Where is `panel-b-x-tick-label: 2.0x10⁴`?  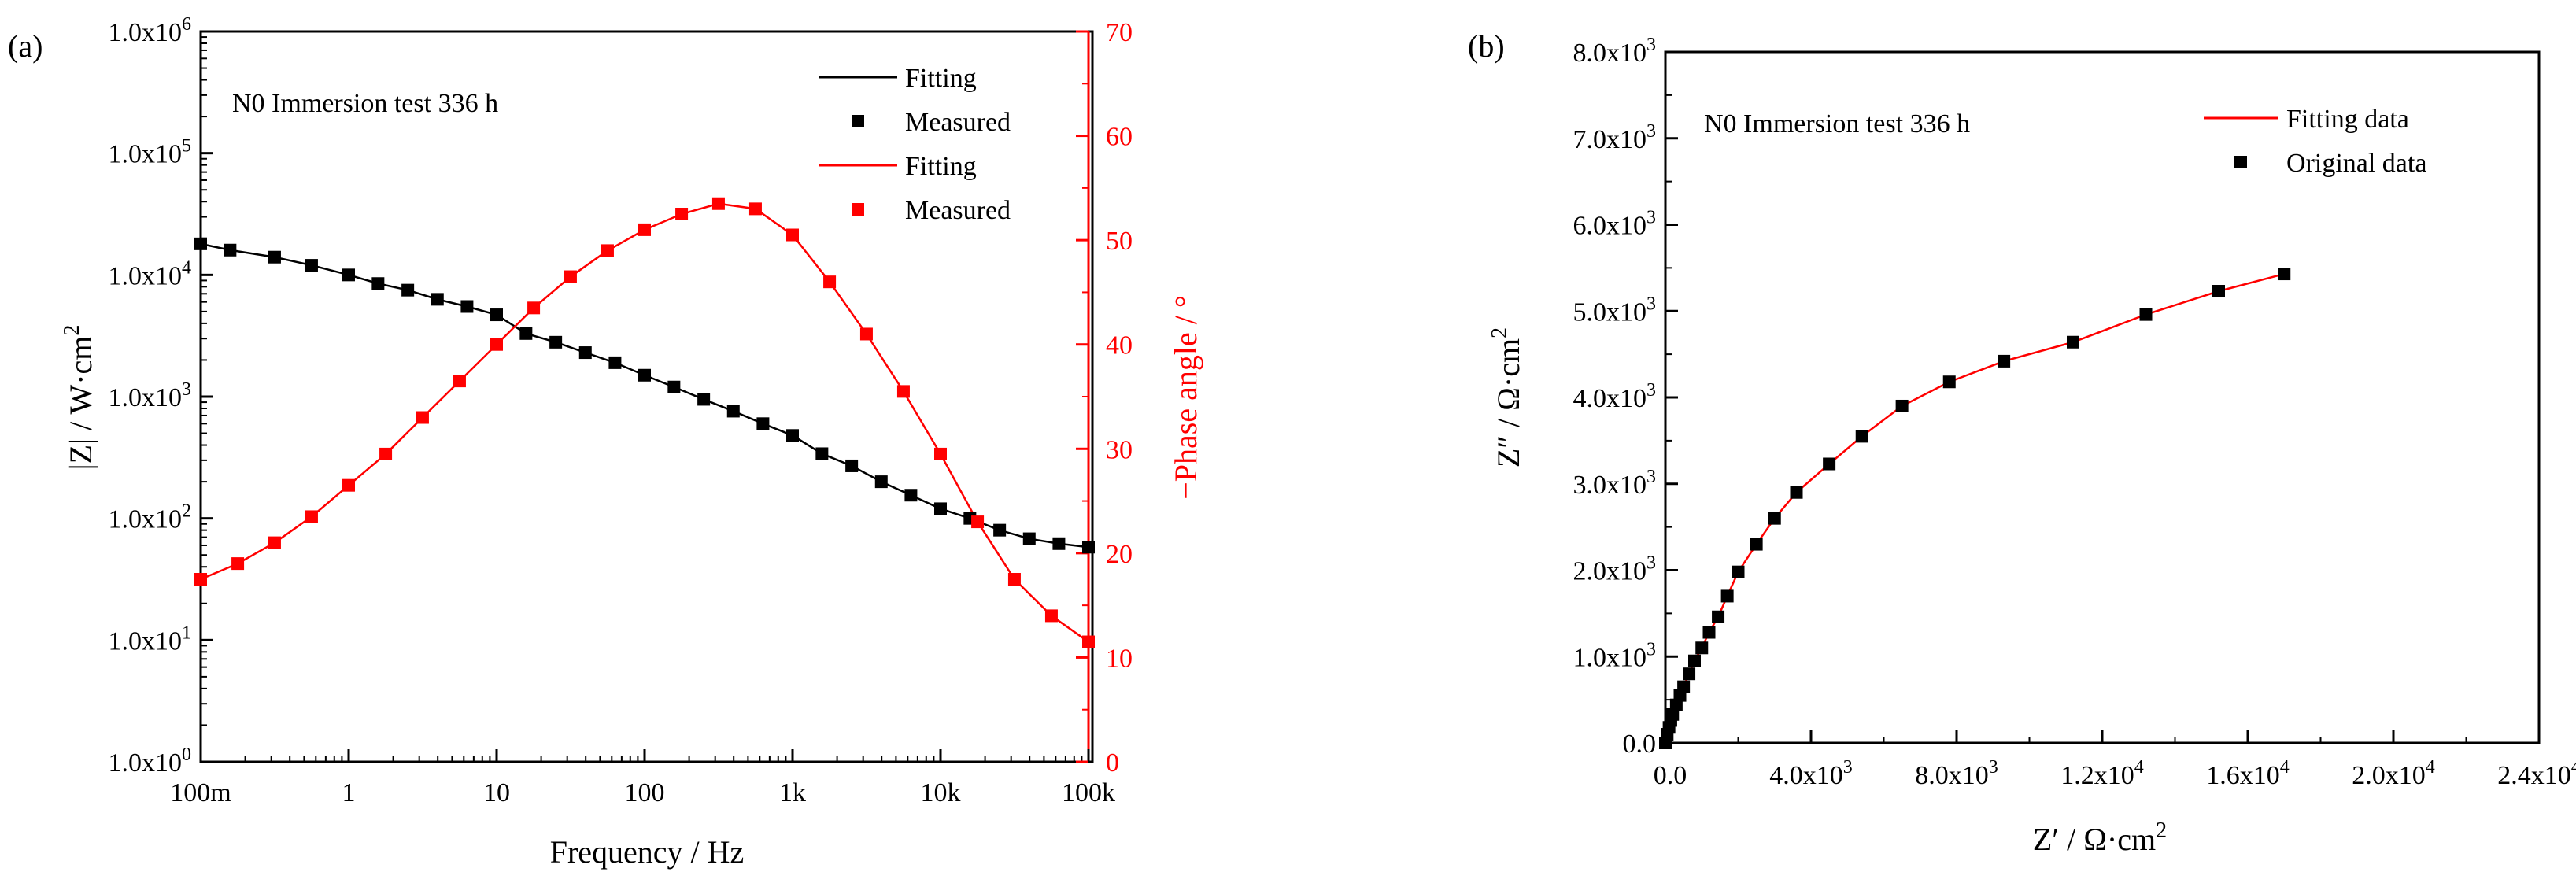 panel-b-x-tick-label: 2.0x10⁴ is located at coordinates (2393, 773).